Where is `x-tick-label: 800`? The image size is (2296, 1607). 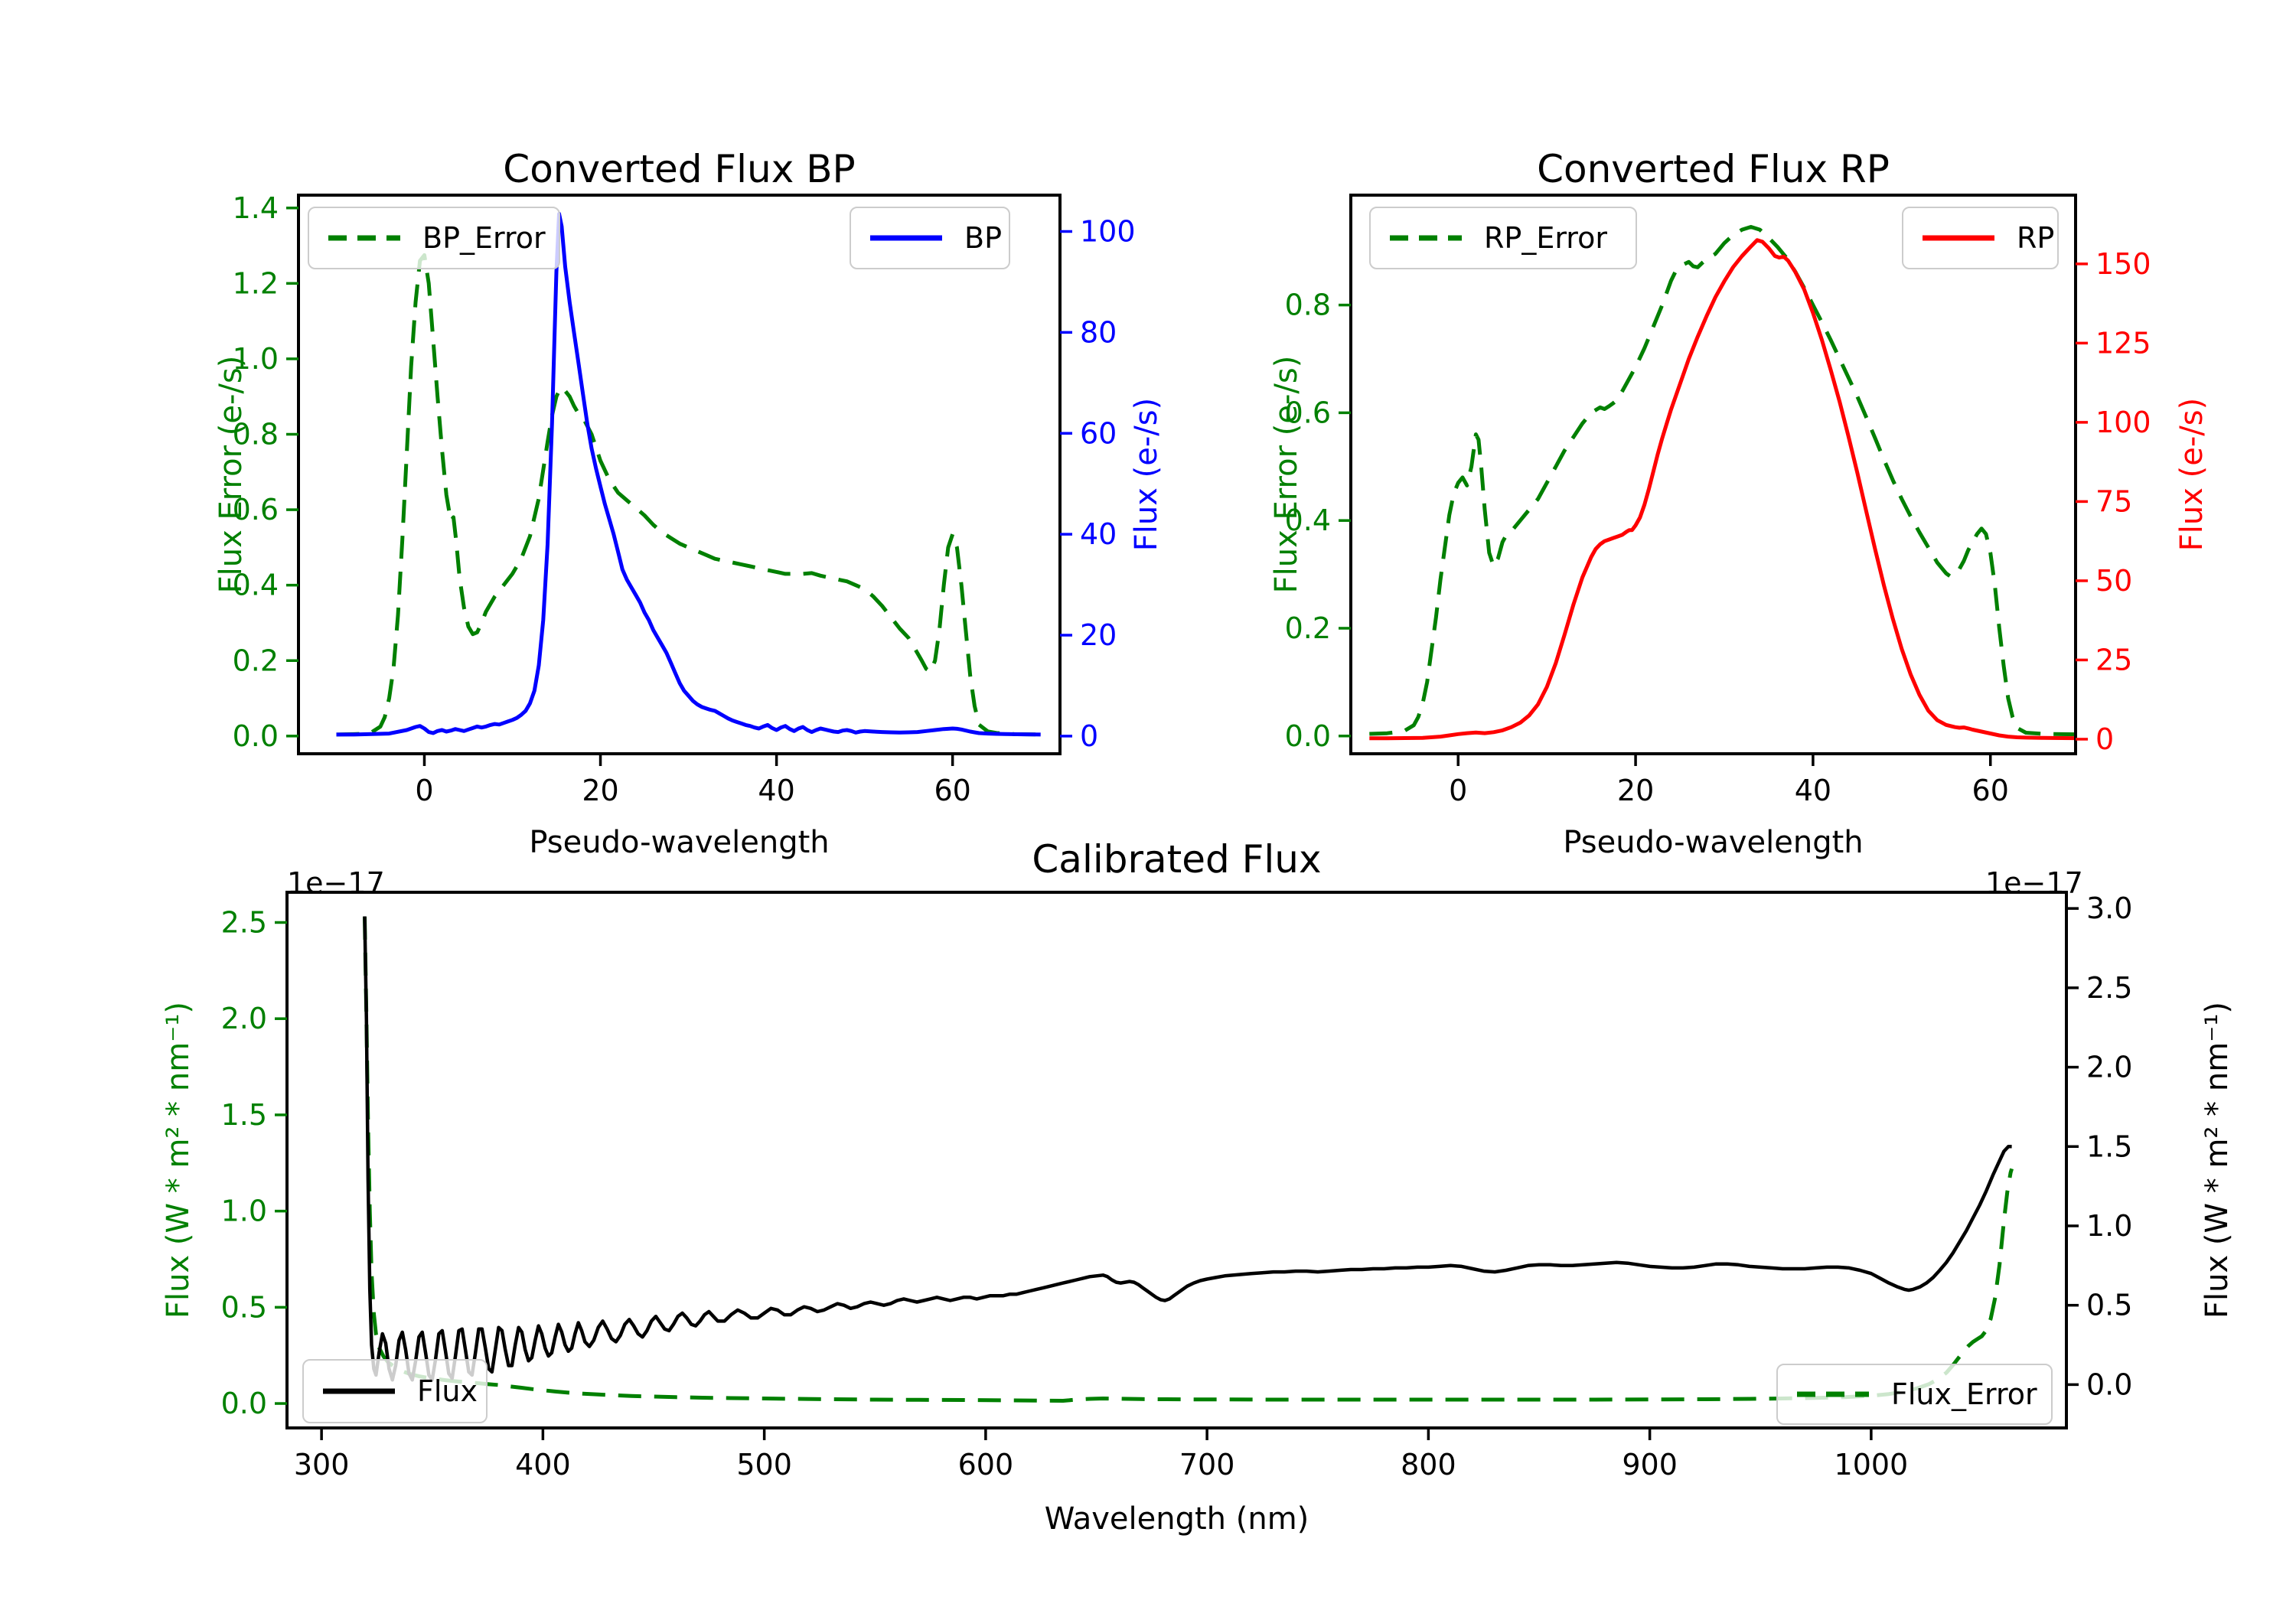 x-tick-label: 800 is located at coordinates (1428, 1465).